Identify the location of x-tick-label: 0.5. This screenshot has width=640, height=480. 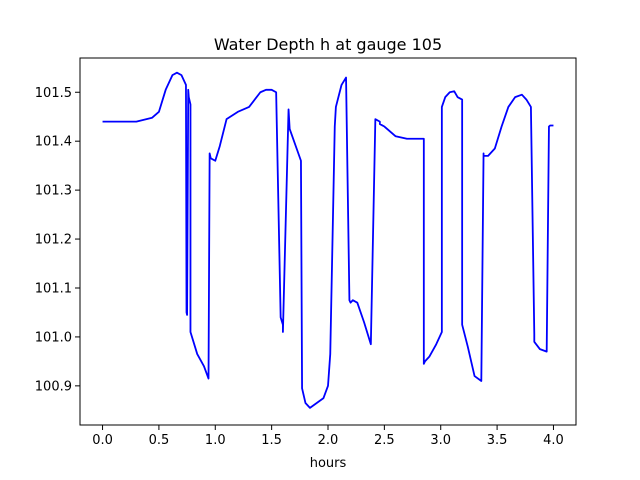
(159, 440).